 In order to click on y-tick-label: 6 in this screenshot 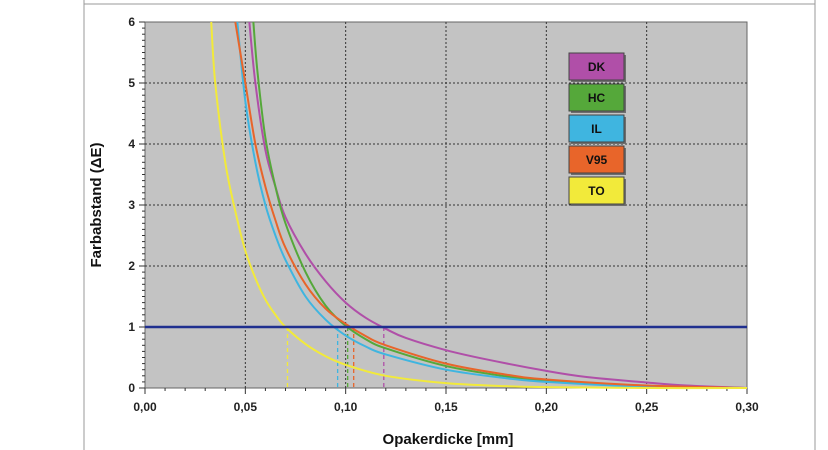, I will do `click(131, 22)`.